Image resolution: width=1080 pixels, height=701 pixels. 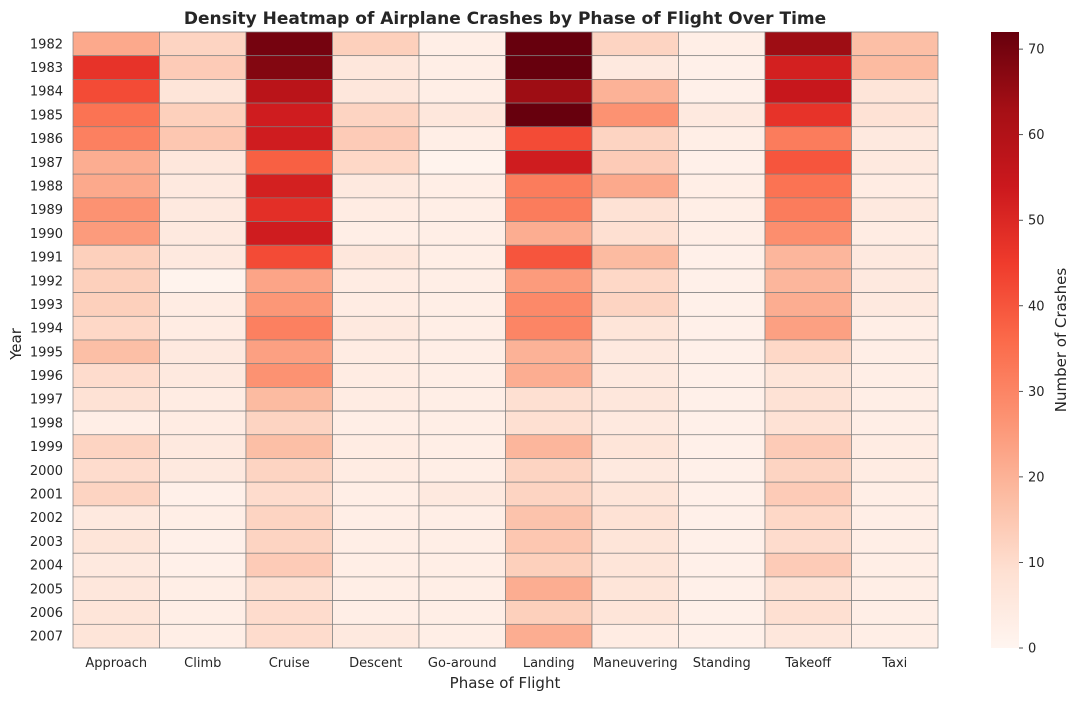 I want to click on heatmap-cell-2000-standing, so click(x=722, y=470).